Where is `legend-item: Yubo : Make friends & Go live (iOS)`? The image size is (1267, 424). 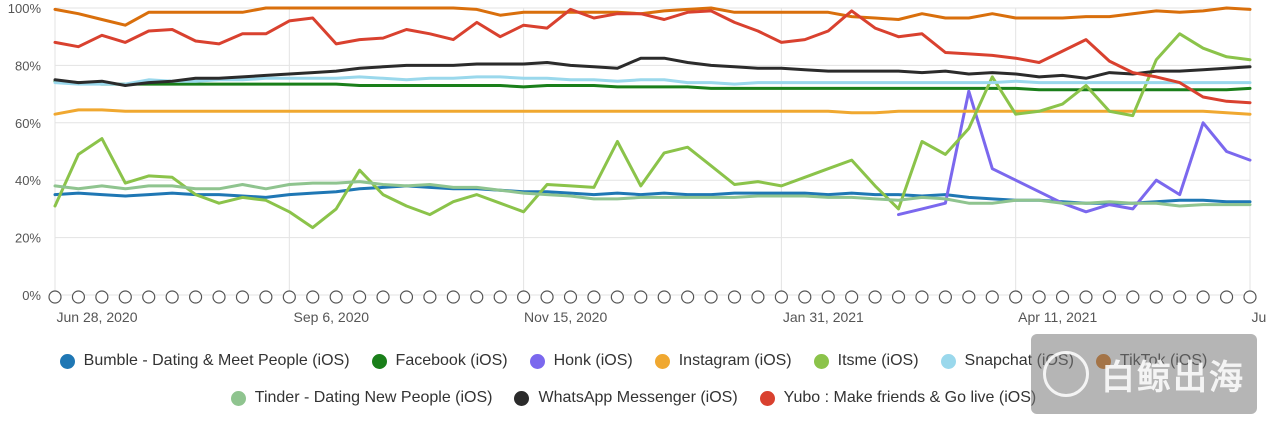
legend-item: Yubo : Make friends & Go live (iOS) is located at coordinates (898, 398).